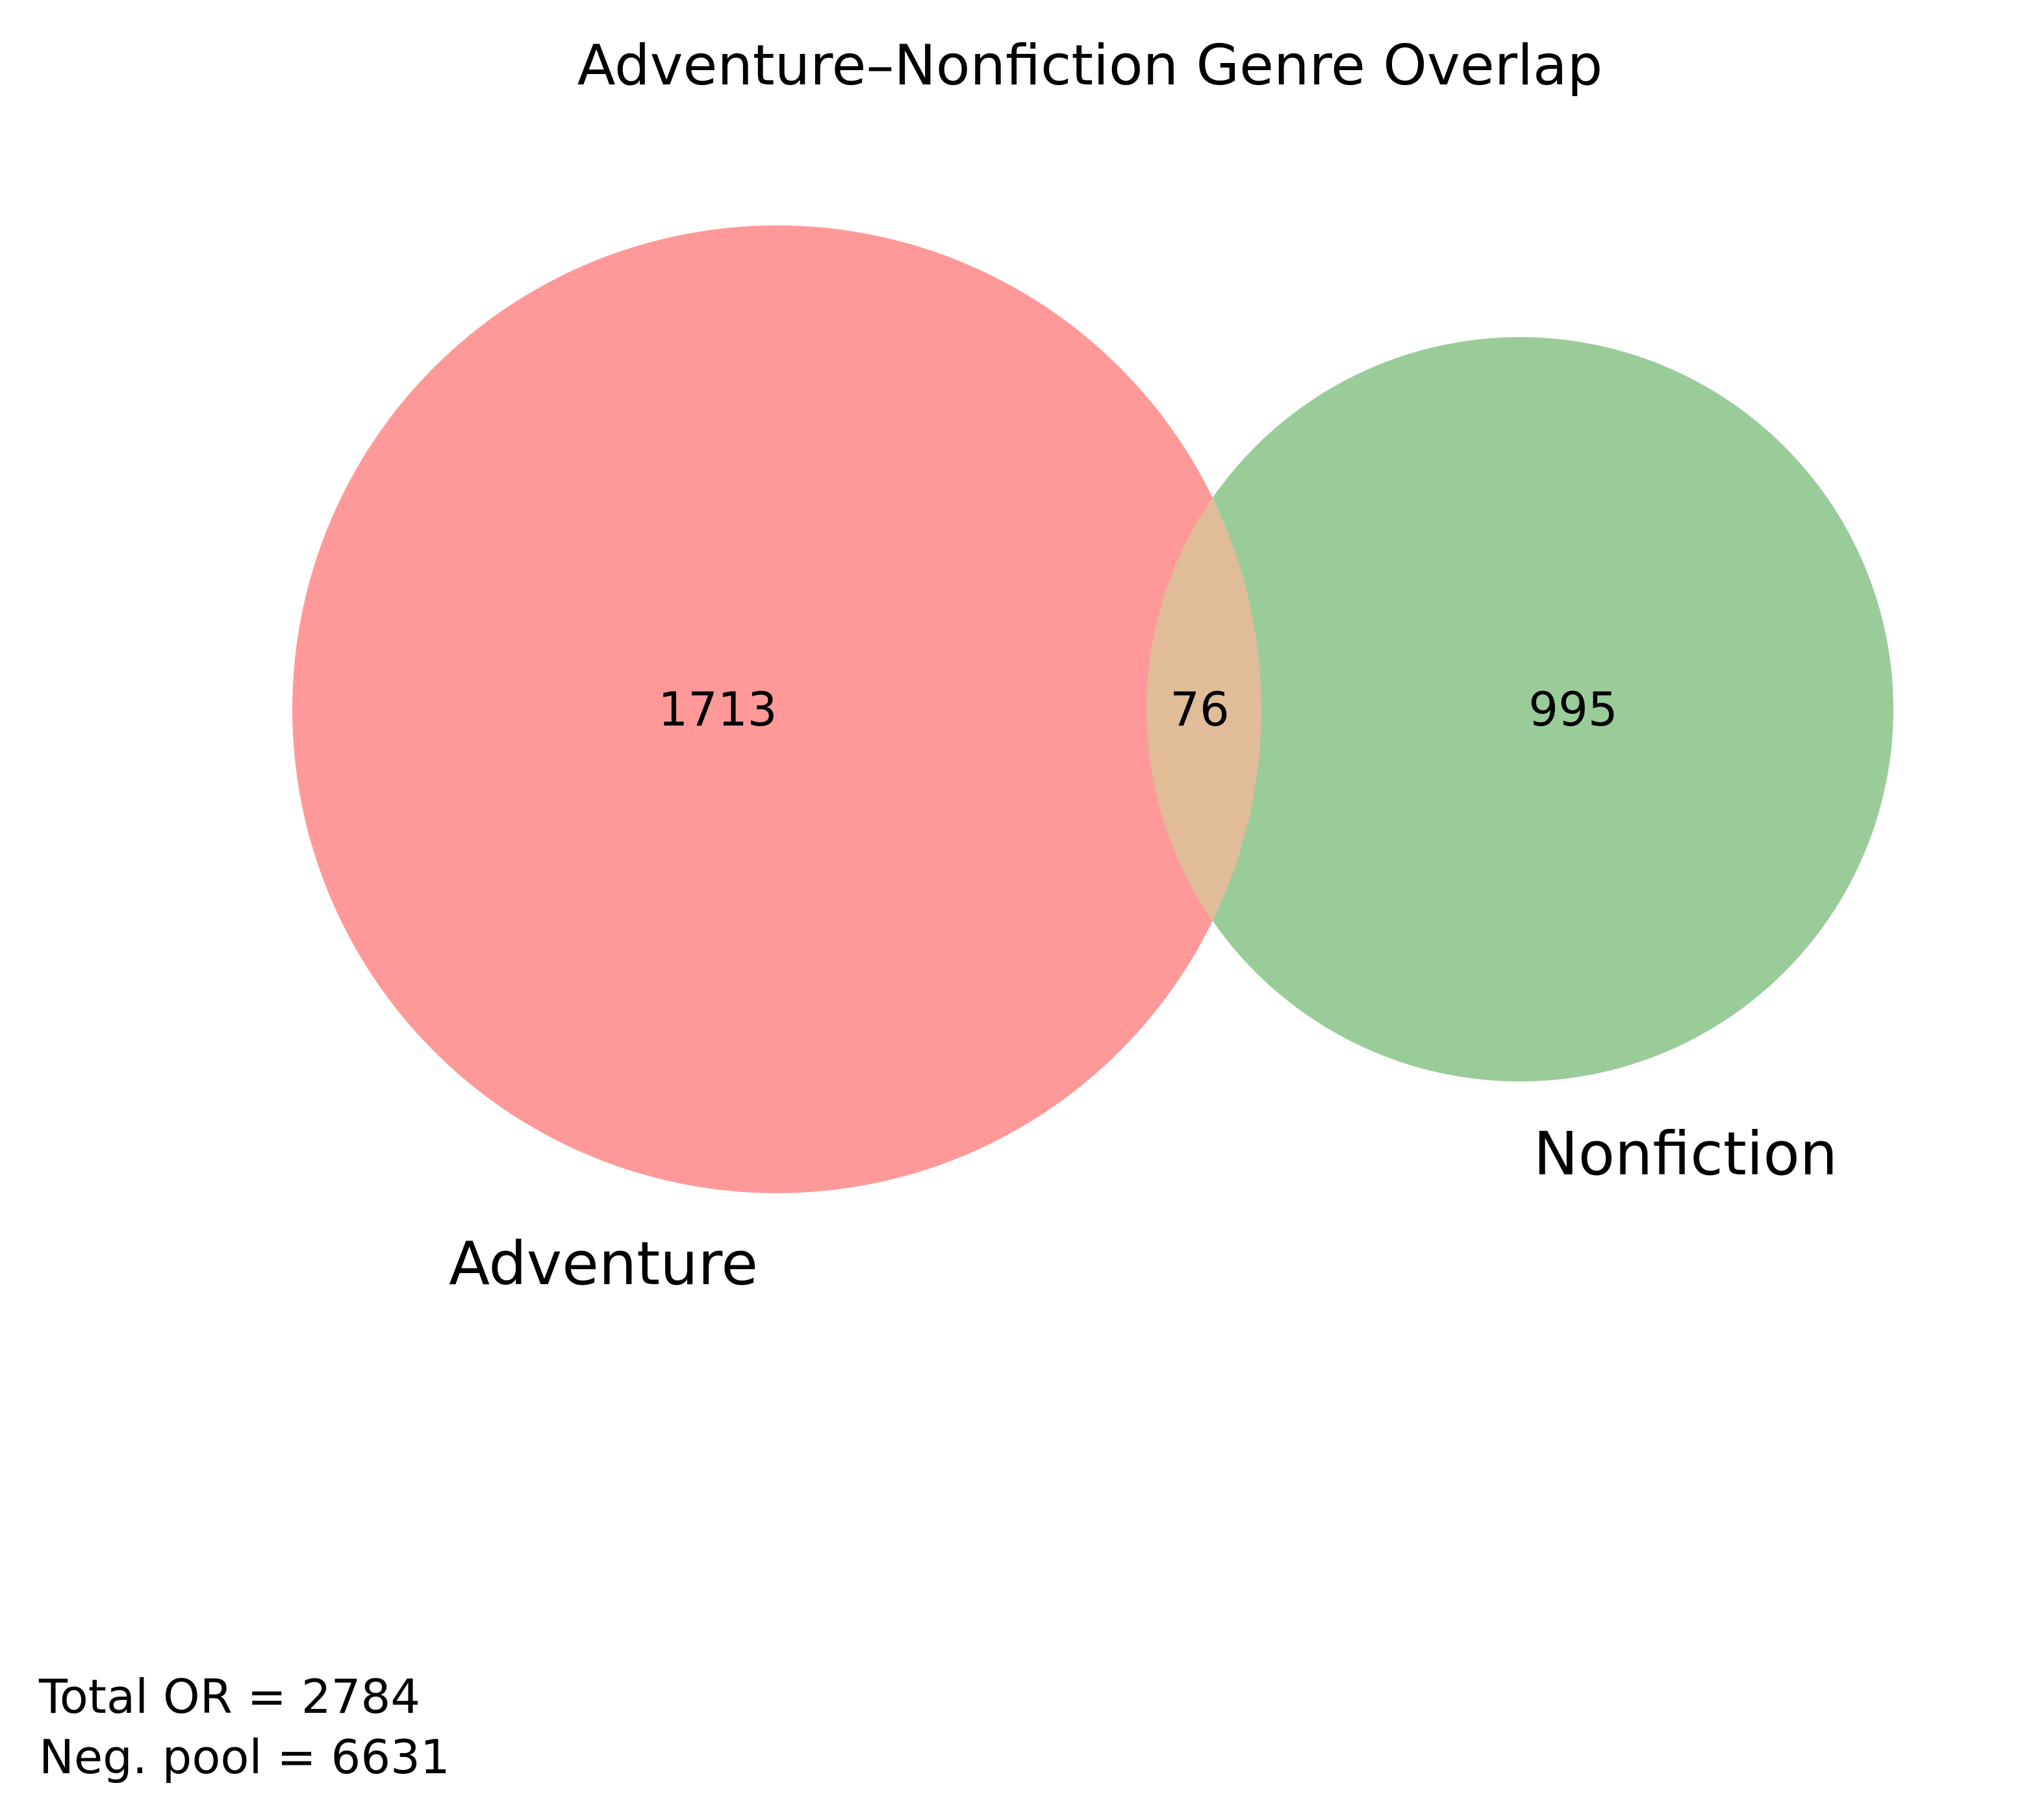 This screenshot has width=2035, height=1820. I want to click on adventure-set-label: Adventure, so click(603, 1263).